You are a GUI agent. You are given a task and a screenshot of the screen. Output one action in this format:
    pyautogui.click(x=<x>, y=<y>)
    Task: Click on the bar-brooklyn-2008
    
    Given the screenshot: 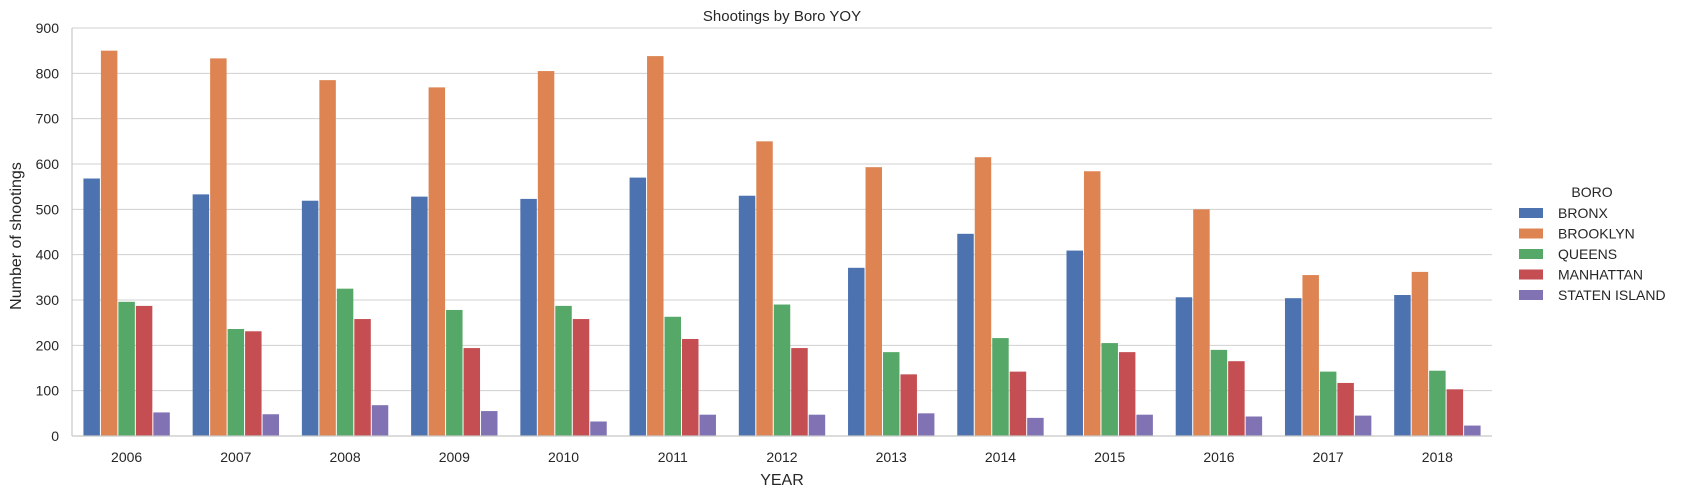 What is the action you would take?
    pyautogui.click(x=327, y=258)
    